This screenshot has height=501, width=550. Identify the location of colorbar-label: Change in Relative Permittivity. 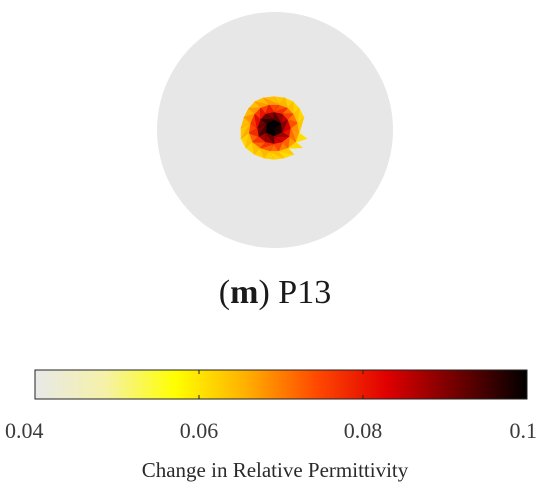
(275, 470).